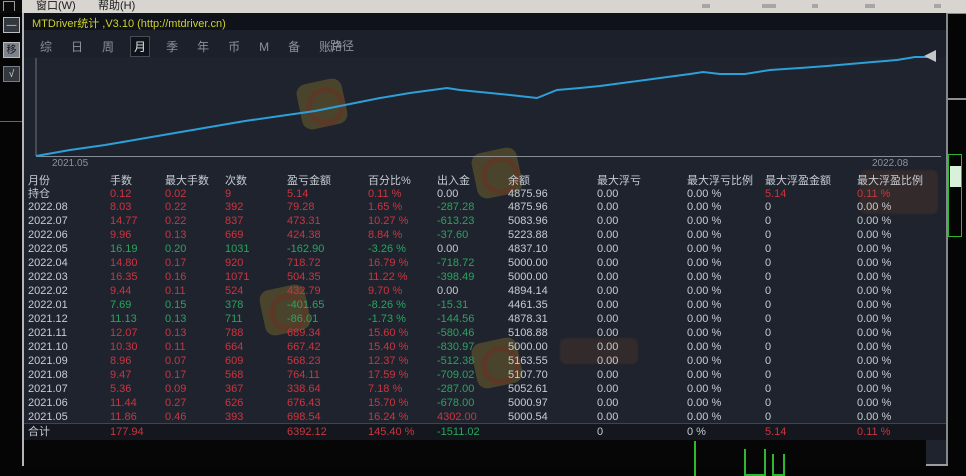  Describe the element at coordinates (77, 47) in the screenshot. I see `tab-日: 日` at that location.